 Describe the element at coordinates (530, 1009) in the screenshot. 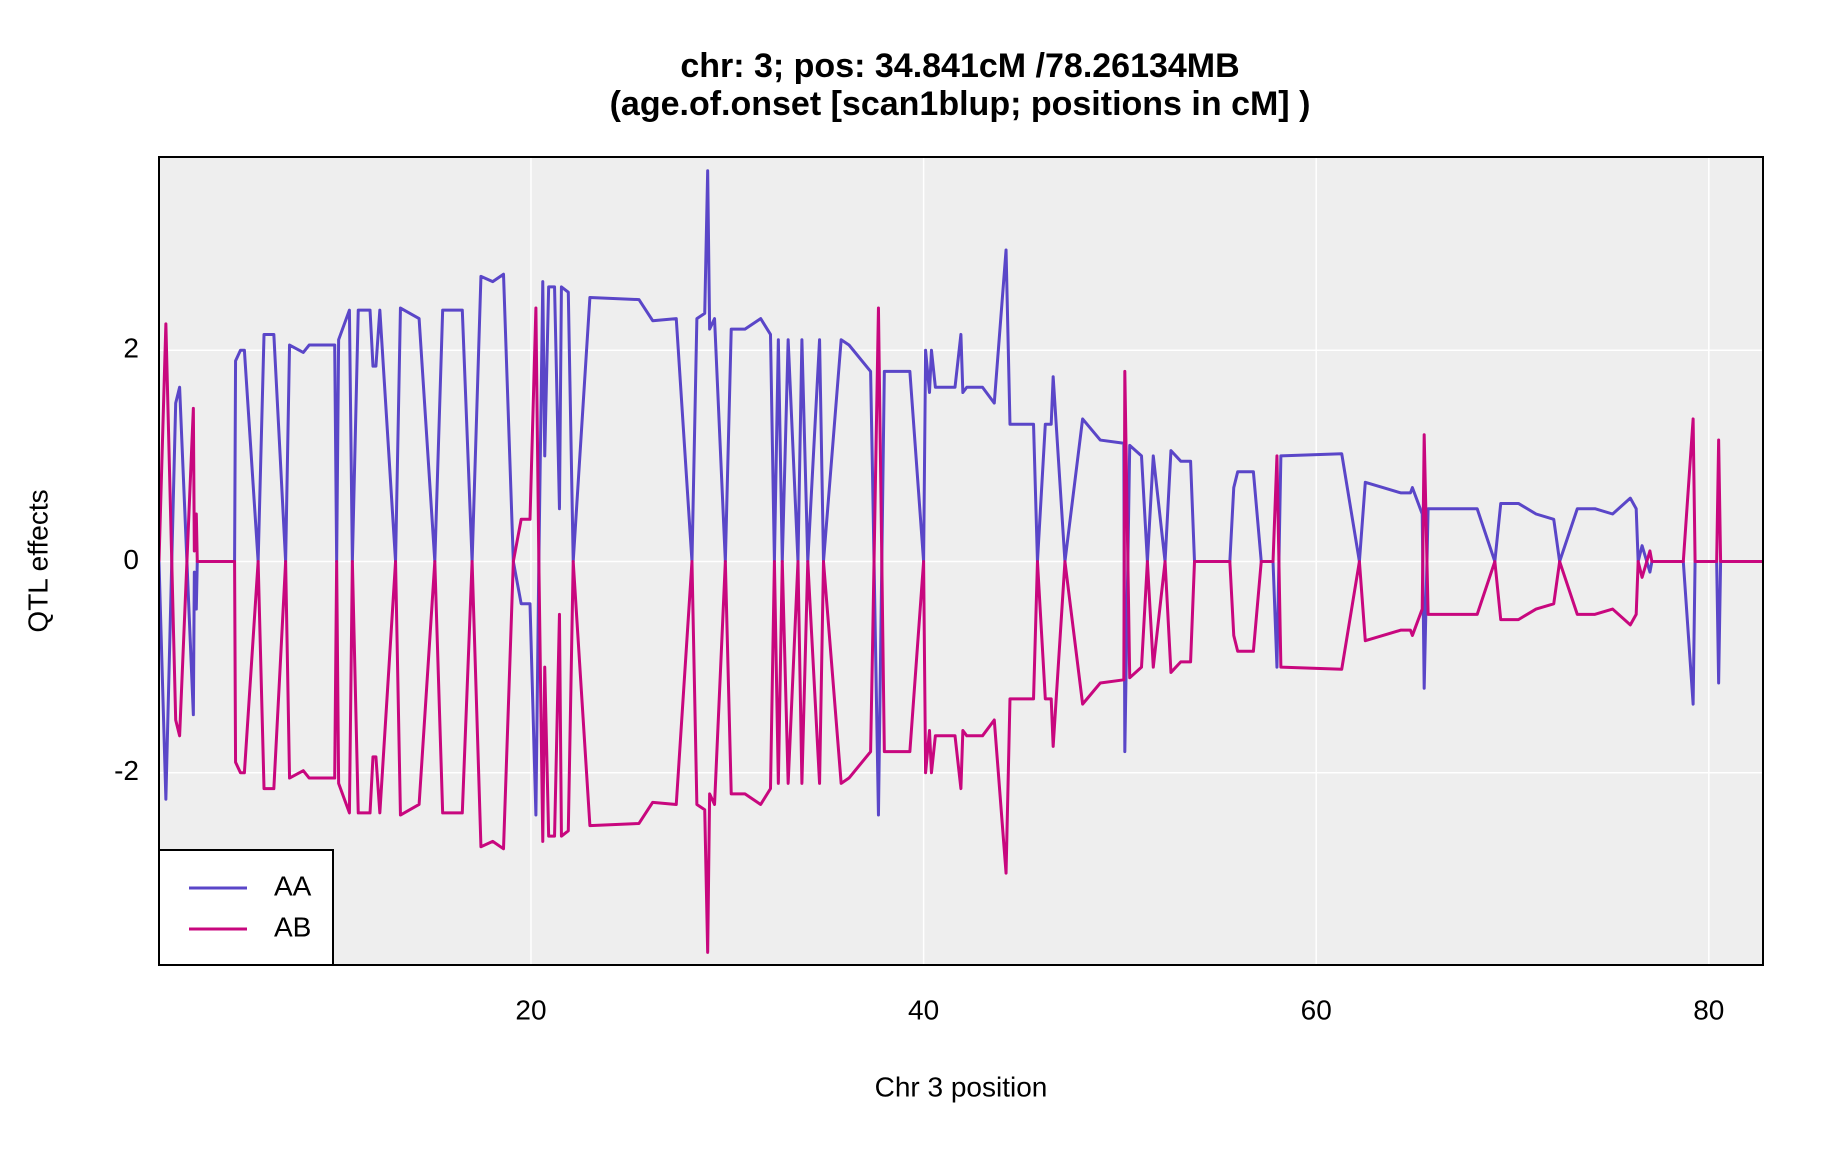

I see `x-tick-label: 20` at that location.